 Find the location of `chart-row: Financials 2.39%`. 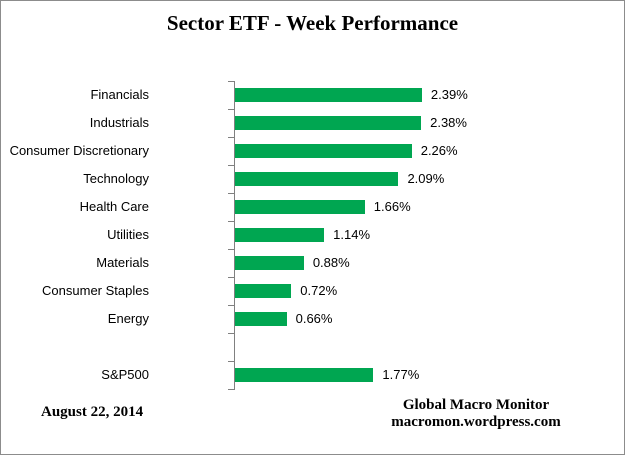

chart-row: Financials 2.39% is located at coordinates (312, 95).